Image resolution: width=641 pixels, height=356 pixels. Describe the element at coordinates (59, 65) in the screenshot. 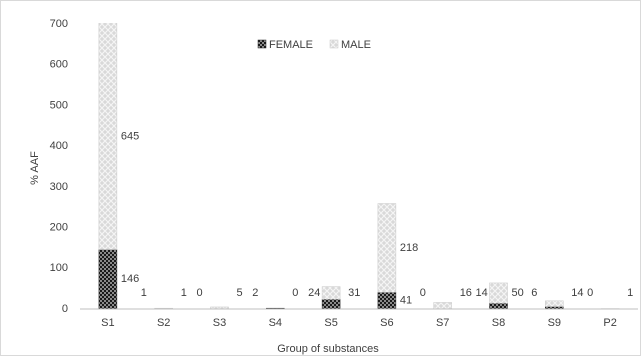

I see `y-tick-label: 600` at that location.